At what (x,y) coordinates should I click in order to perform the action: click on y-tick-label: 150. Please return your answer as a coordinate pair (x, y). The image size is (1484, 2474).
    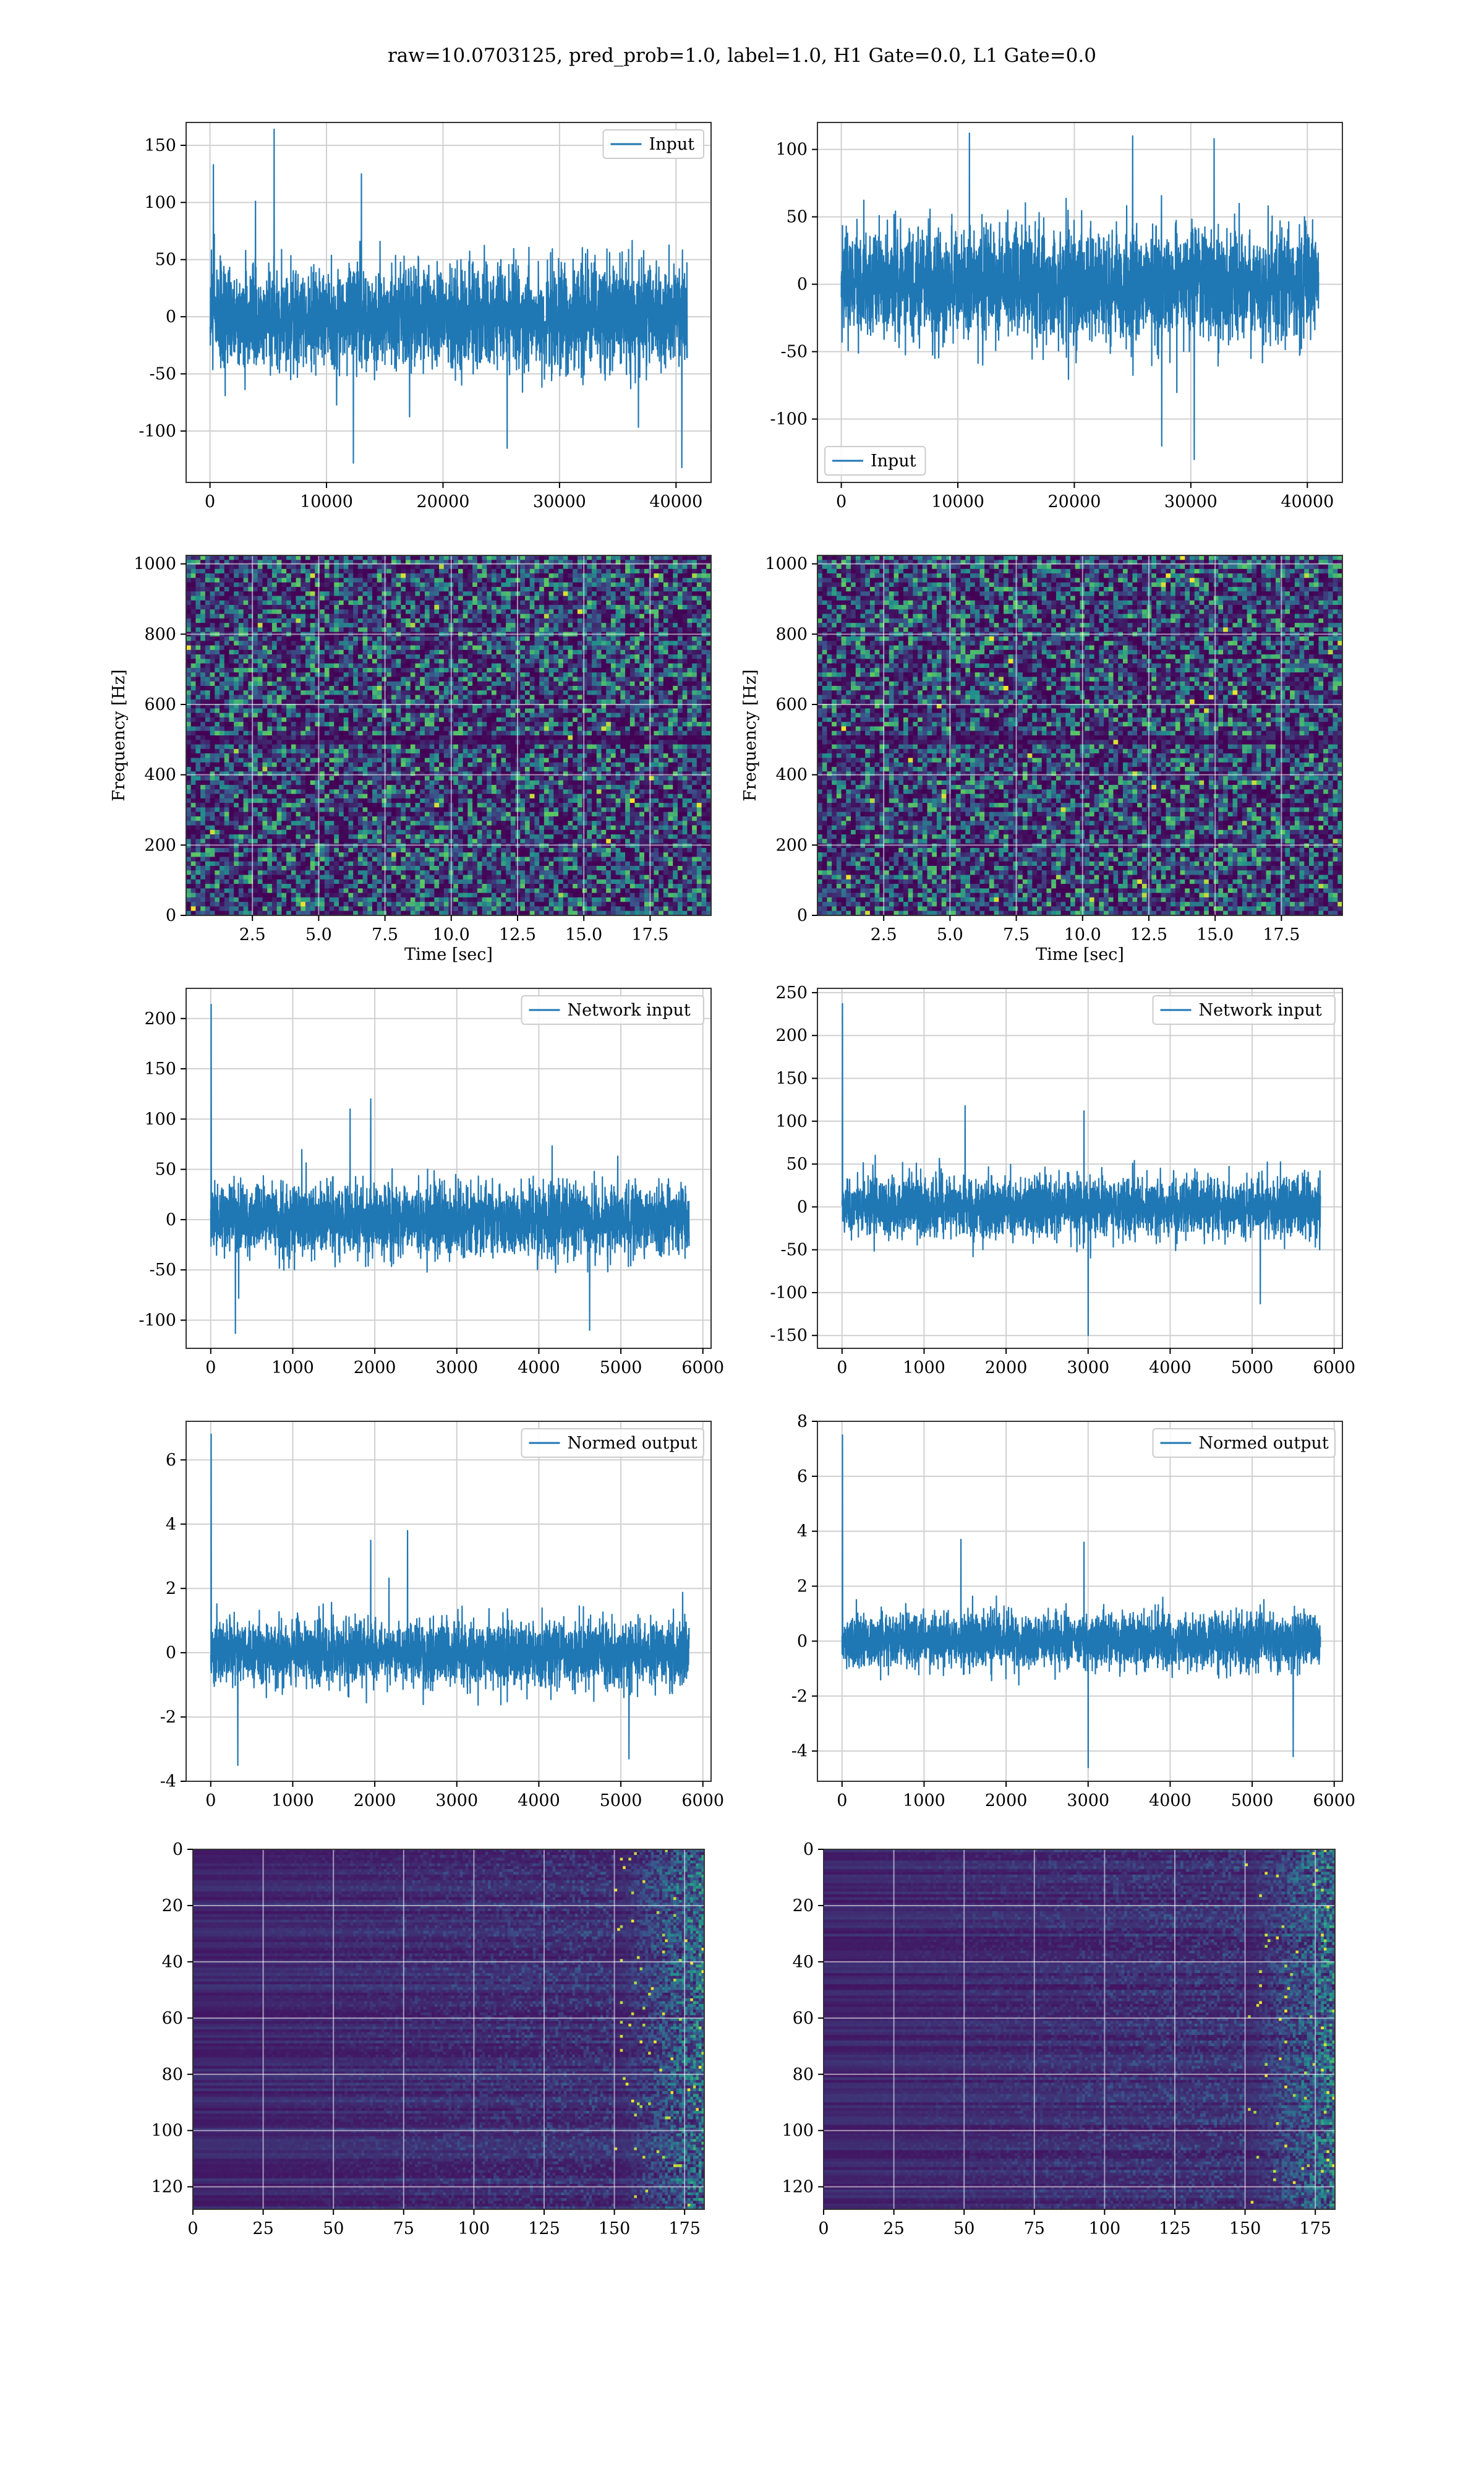
    Looking at the image, I should click on (160, 145).